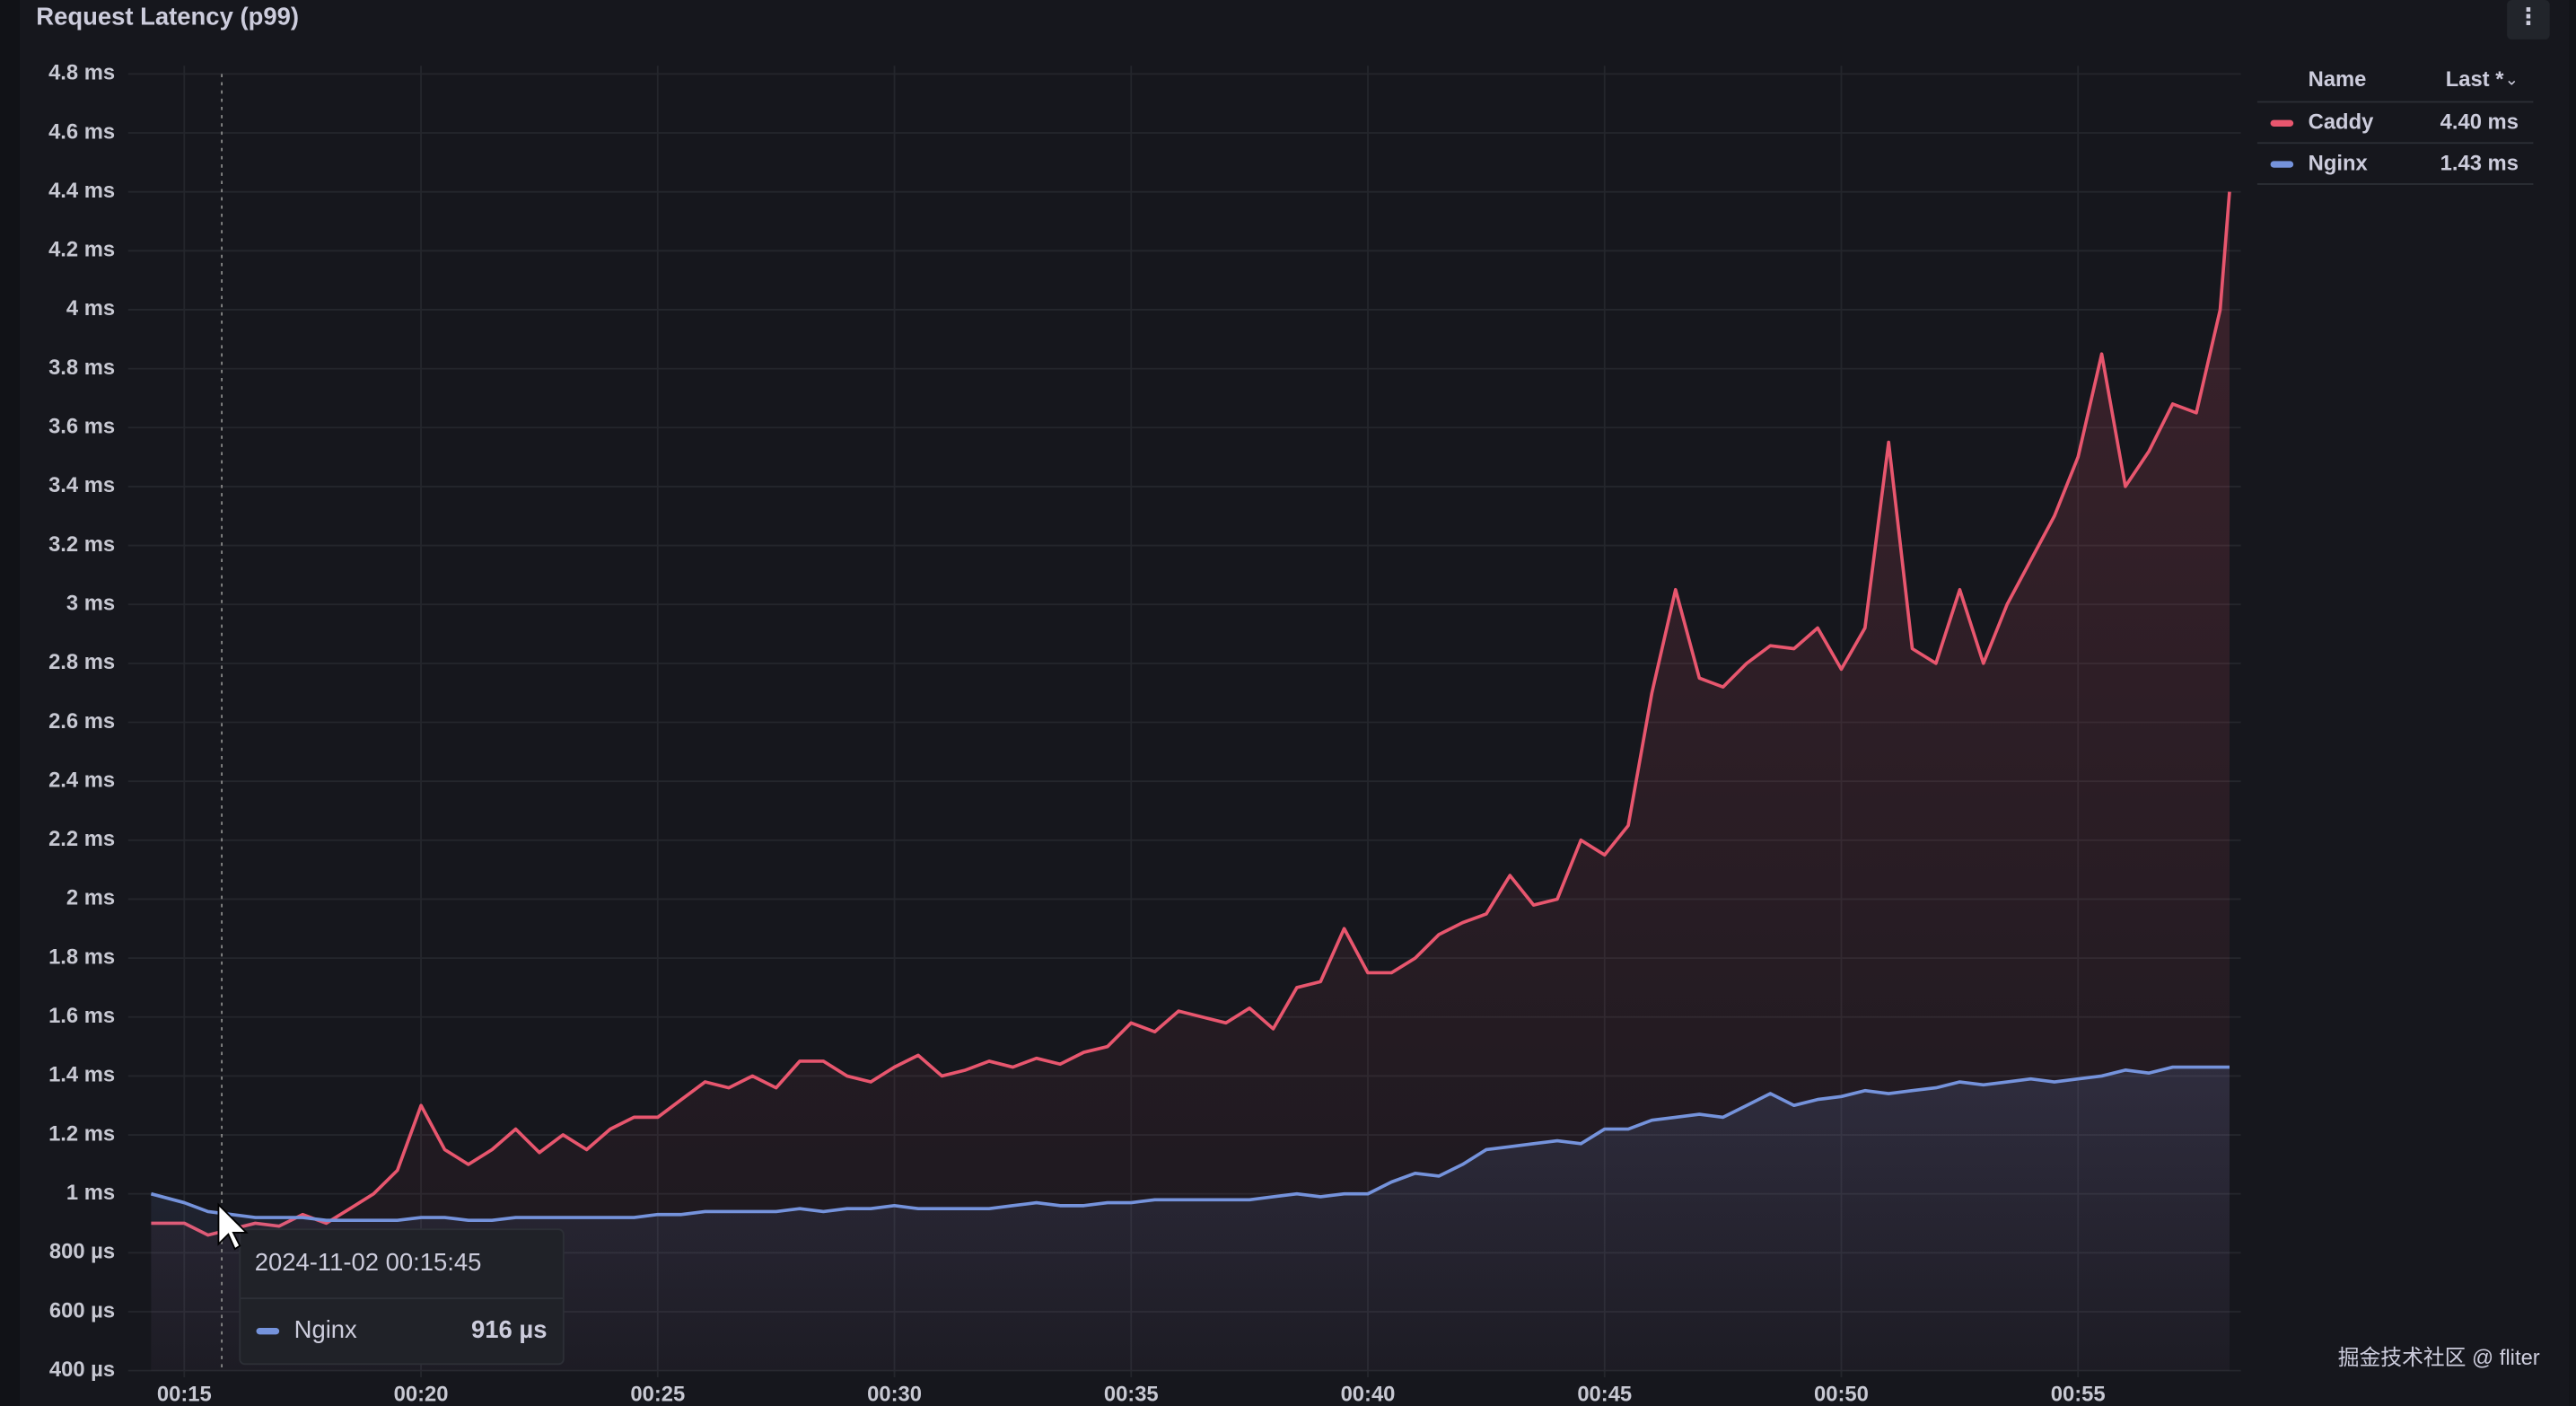 The image size is (2576, 1406). I want to click on legend-name: Caddy, so click(2341, 123).